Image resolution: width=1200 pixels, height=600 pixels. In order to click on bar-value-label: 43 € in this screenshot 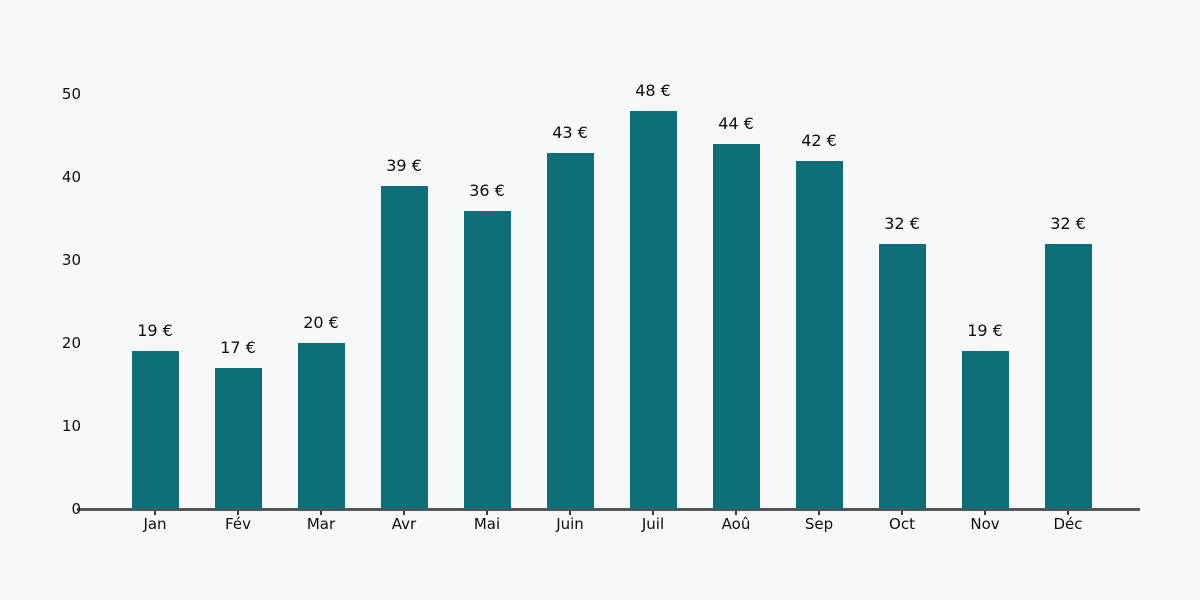, I will do `click(570, 132)`.